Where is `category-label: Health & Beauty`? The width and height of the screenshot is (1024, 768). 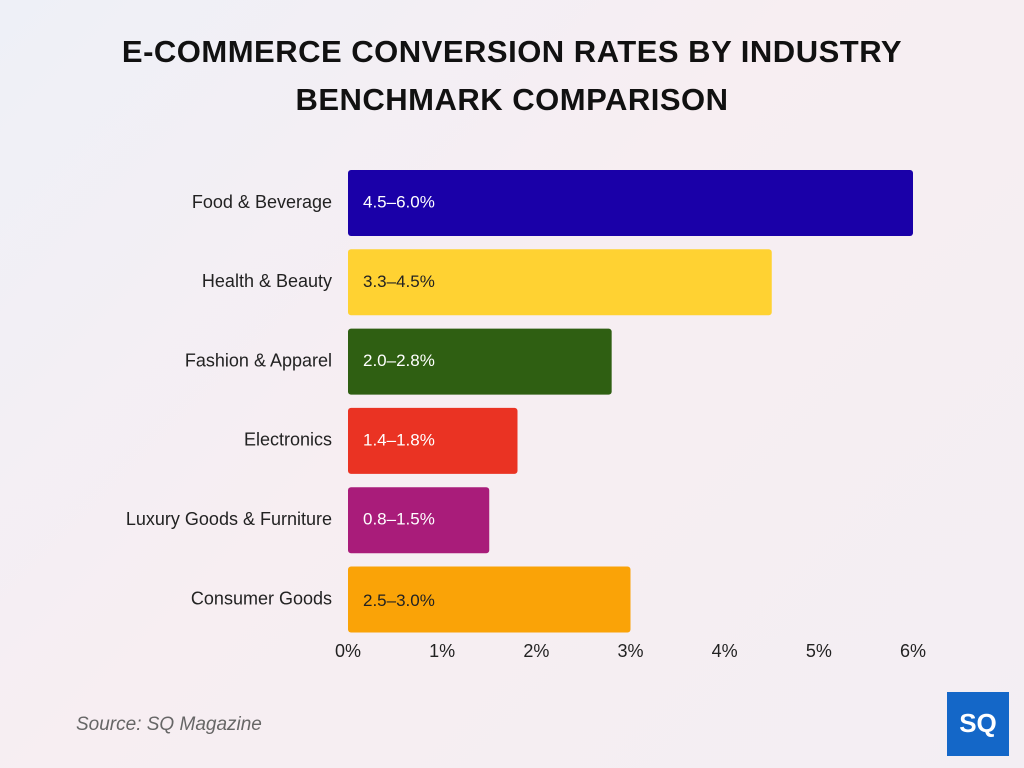
category-label: Health & Beauty is located at coordinates (267, 281).